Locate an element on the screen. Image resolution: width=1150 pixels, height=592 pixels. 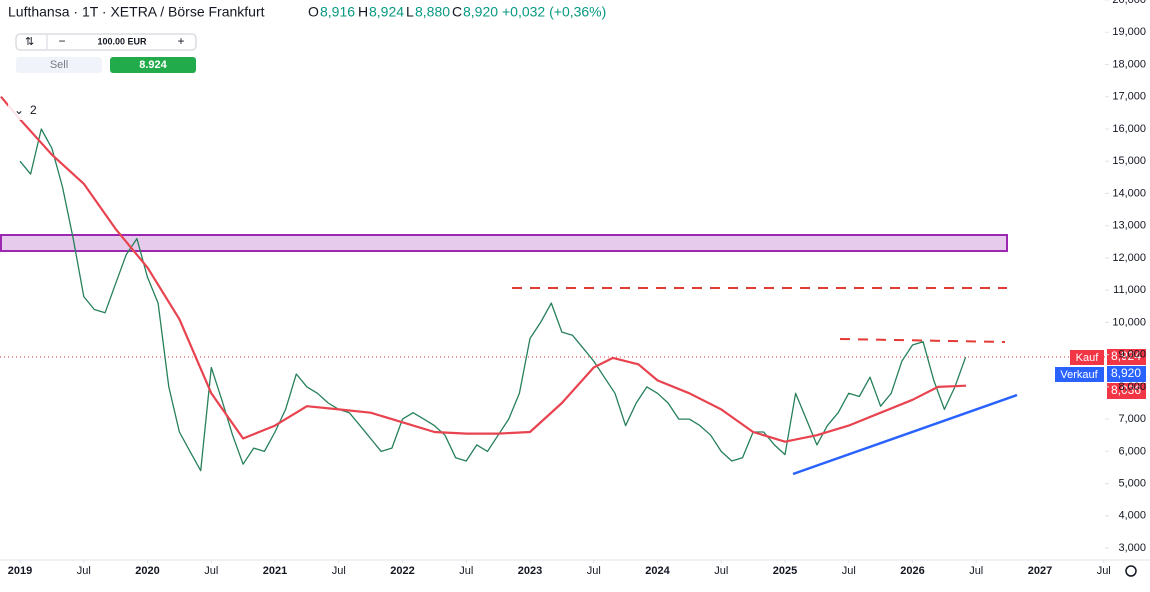
y-tick-label: 6,000 is located at coordinates (1132, 451).